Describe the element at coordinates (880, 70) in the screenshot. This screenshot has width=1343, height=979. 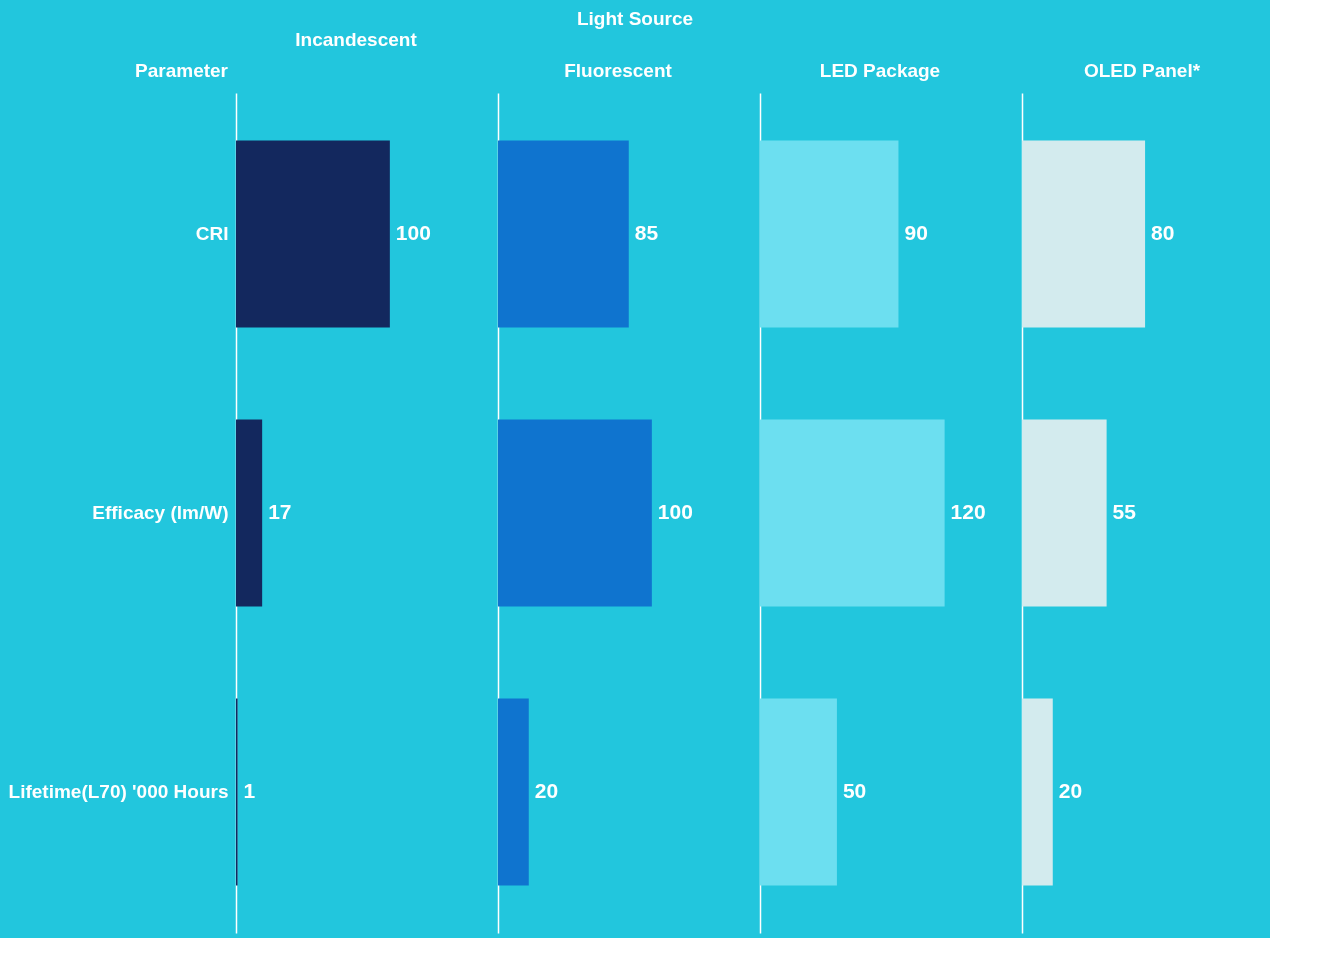
I see `chart-title: LED Package` at that location.